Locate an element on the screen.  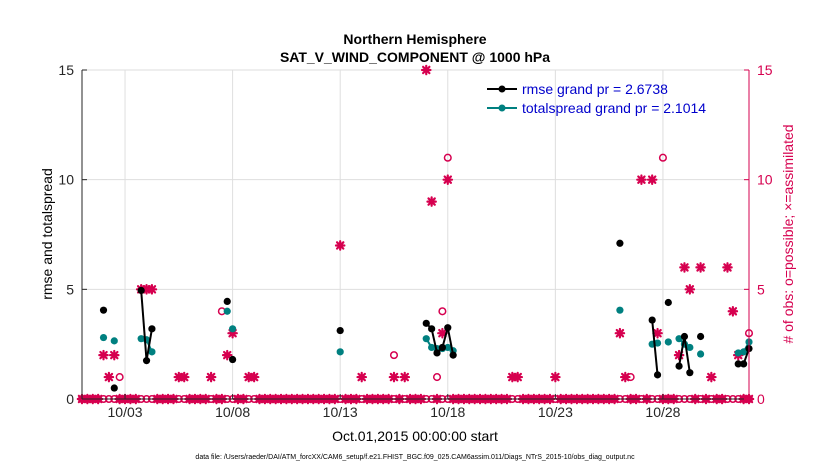
x-tick-label: 10/13 is located at coordinates (340, 412).